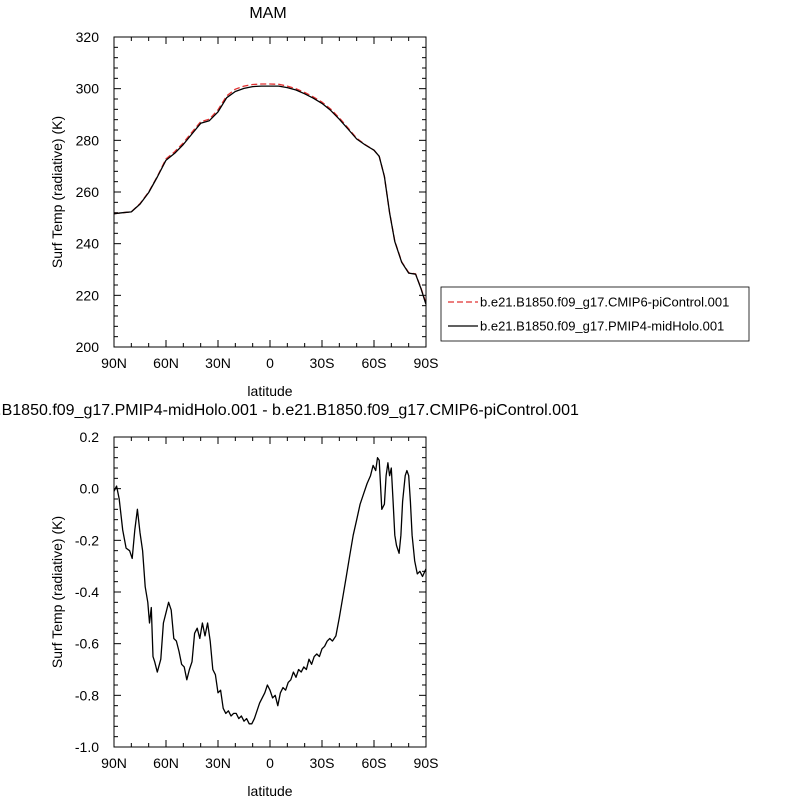 This screenshot has height=800, width=800. I want to click on y-tick-label: 200, so click(88, 347).